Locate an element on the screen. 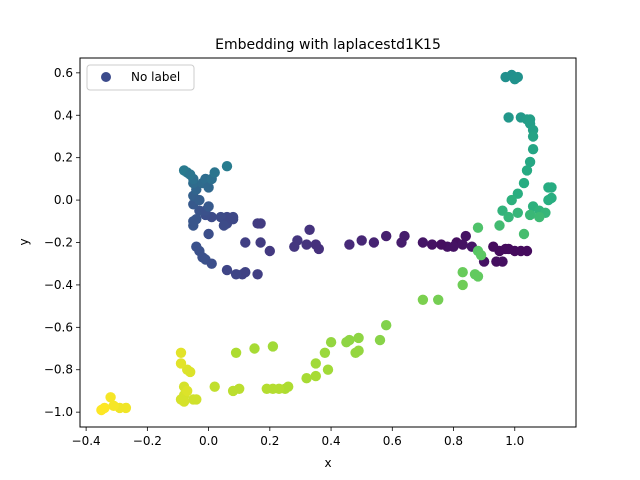  legend-label: No label is located at coordinates (155, 77).